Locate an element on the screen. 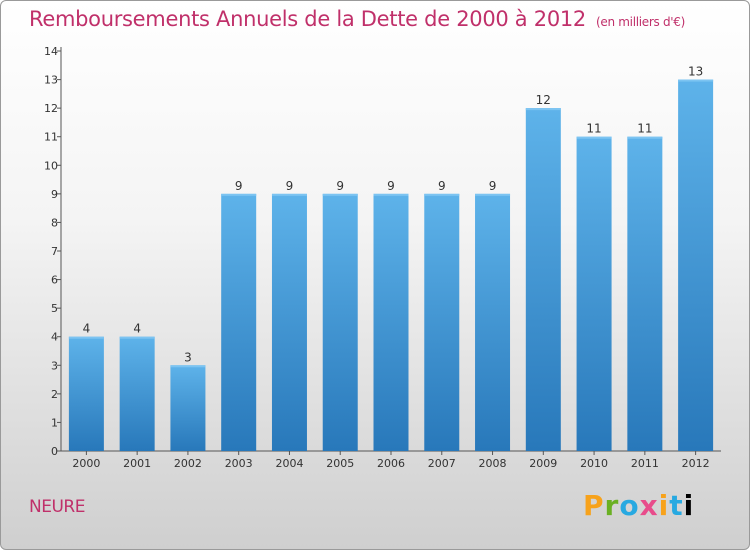 Image resolution: width=750 pixels, height=550 pixels. logo-letter: x is located at coordinates (649, 505).